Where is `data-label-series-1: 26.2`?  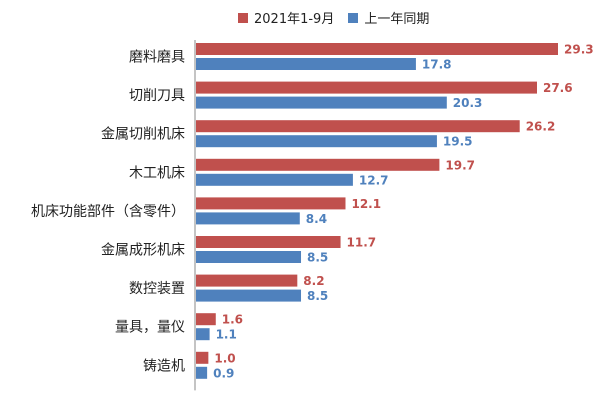 data-label-series-1: 26.2 is located at coordinates (541, 127).